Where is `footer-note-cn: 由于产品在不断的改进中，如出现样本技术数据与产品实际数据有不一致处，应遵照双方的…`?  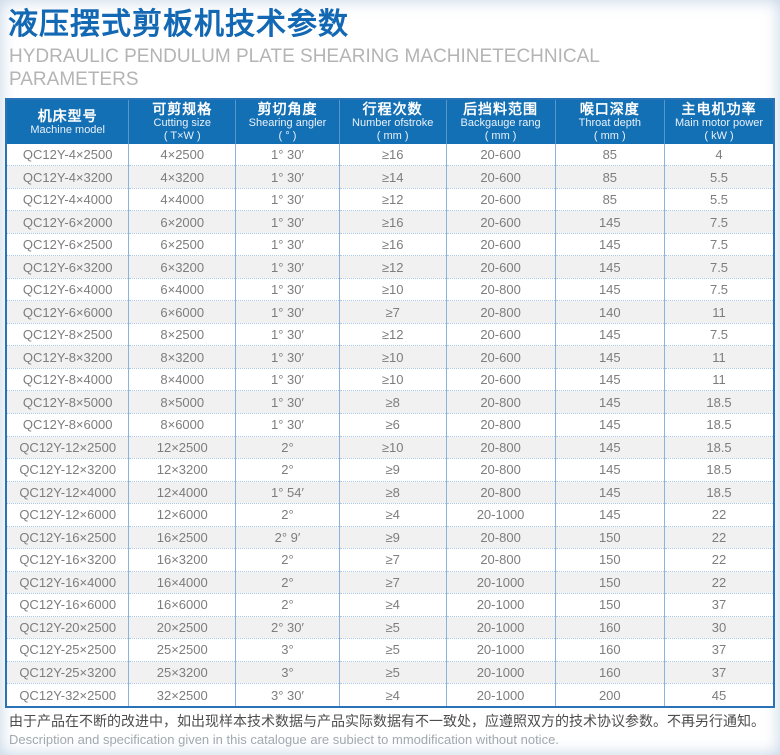 footer-note-cn: 由于产品在不断的改进中，如出现样本技术数据与产品实际数据有不一致处，应遵照双方的… is located at coordinates (387, 721).